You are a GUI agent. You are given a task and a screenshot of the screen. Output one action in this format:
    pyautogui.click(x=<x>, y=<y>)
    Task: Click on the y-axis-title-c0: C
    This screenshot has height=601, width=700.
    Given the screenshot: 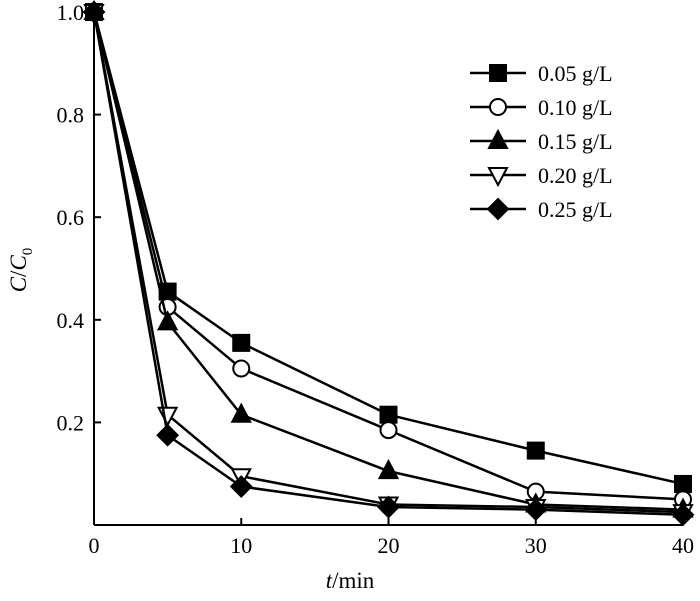 What is the action you would take?
    pyautogui.click(x=18, y=263)
    